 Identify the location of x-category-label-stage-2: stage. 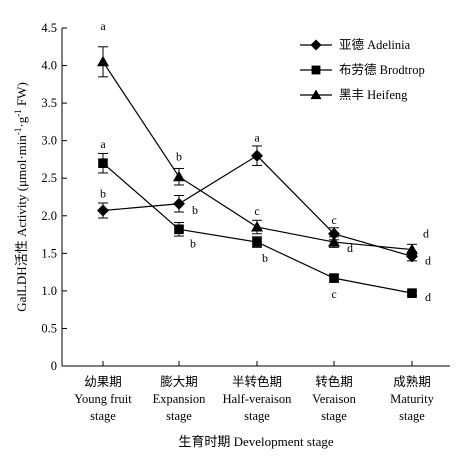
(257, 416).